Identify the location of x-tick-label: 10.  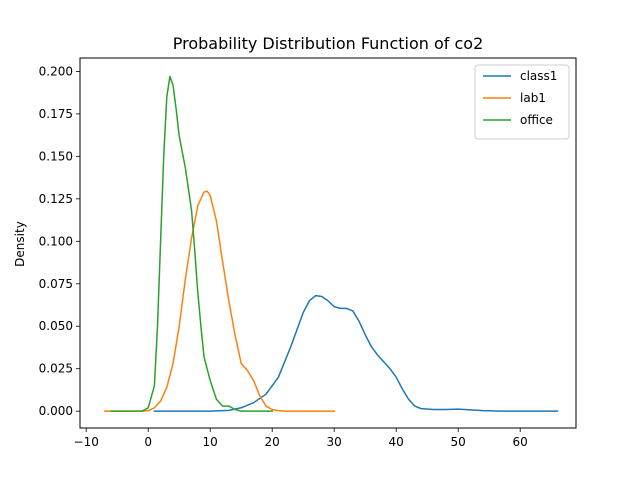
(210, 442).